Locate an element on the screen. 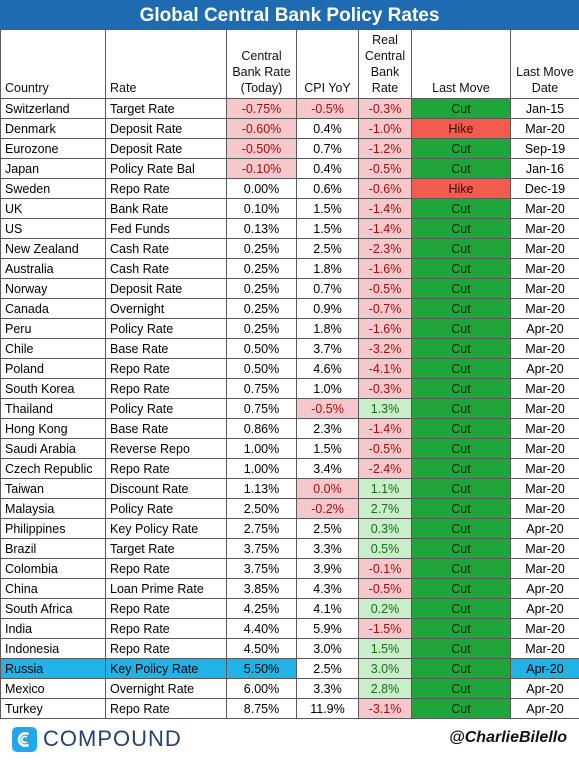 The image size is (579, 760). cell-cpi: 1.5% is located at coordinates (327, 228).